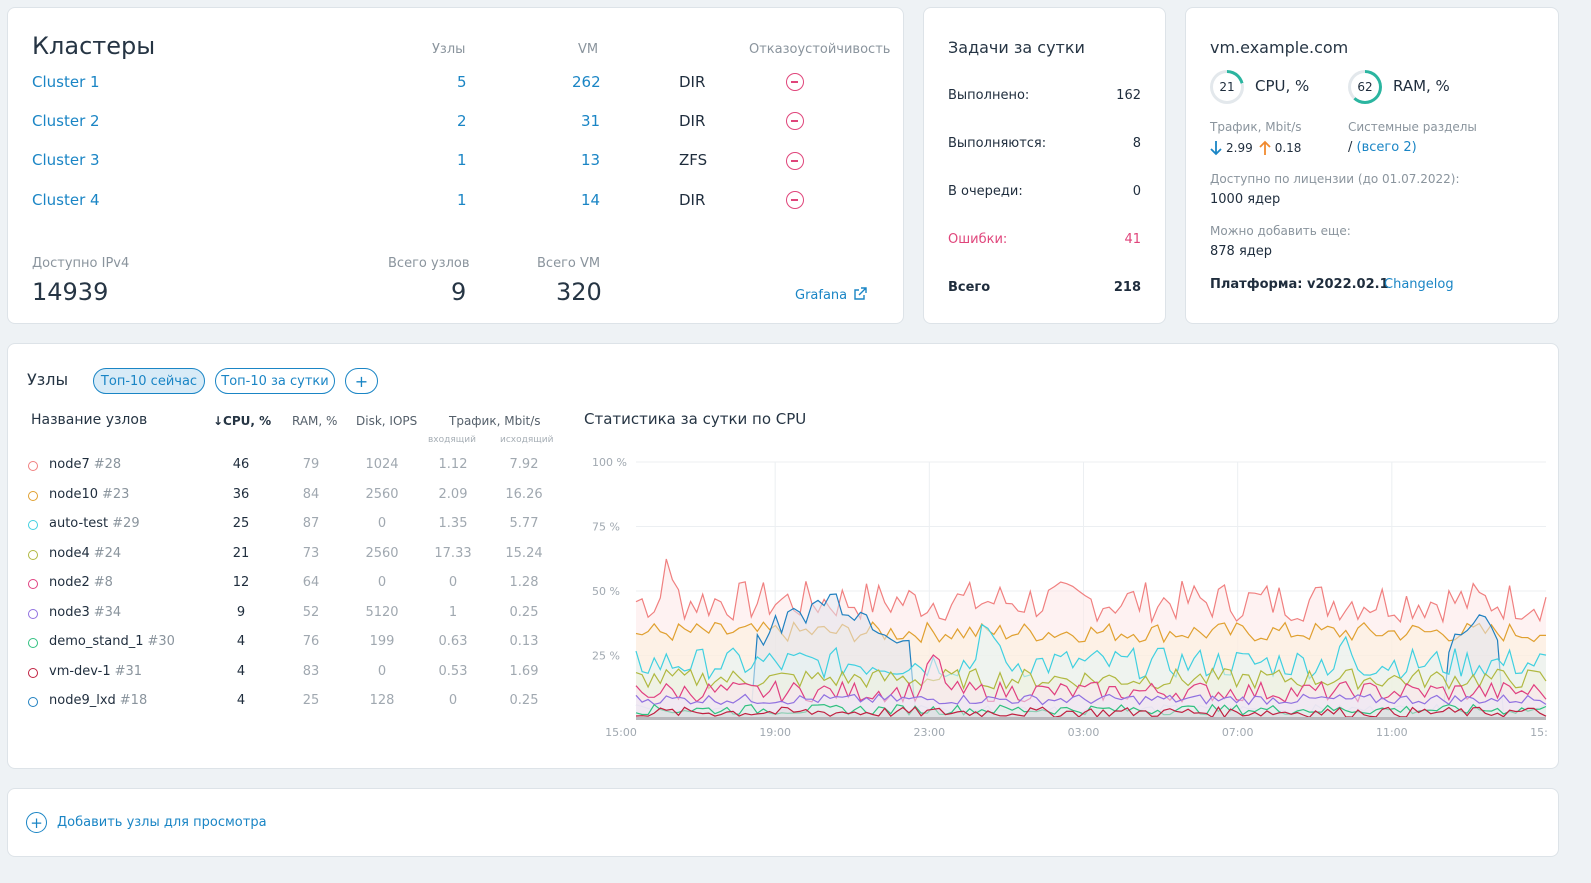 This screenshot has width=1591, height=883. What do you see at coordinates (96, 641) in the screenshot?
I see `node-name-text: demo_stand_1` at bounding box center [96, 641].